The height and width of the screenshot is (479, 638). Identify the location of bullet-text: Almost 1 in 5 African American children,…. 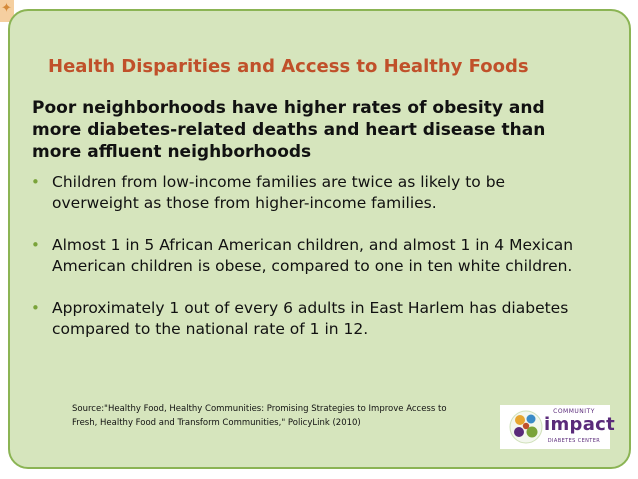
(313, 255).